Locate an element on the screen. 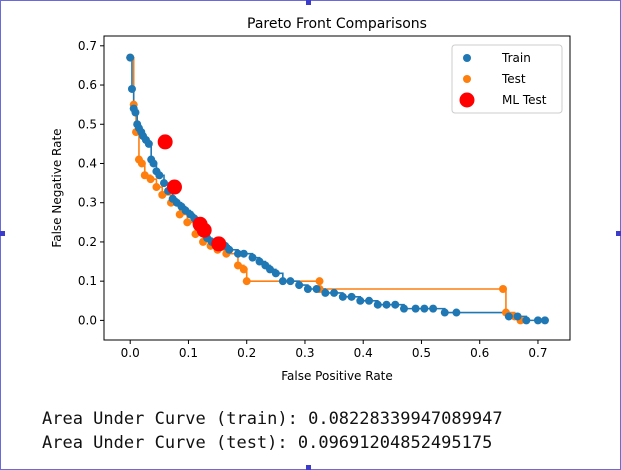 The image size is (621, 470). legend-box is located at coordinates (507, 79).